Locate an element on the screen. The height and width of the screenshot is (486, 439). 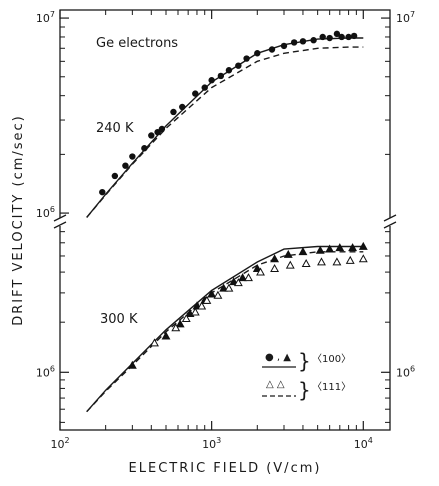
axis-break-left-gap is located at coordinates (60, 222).